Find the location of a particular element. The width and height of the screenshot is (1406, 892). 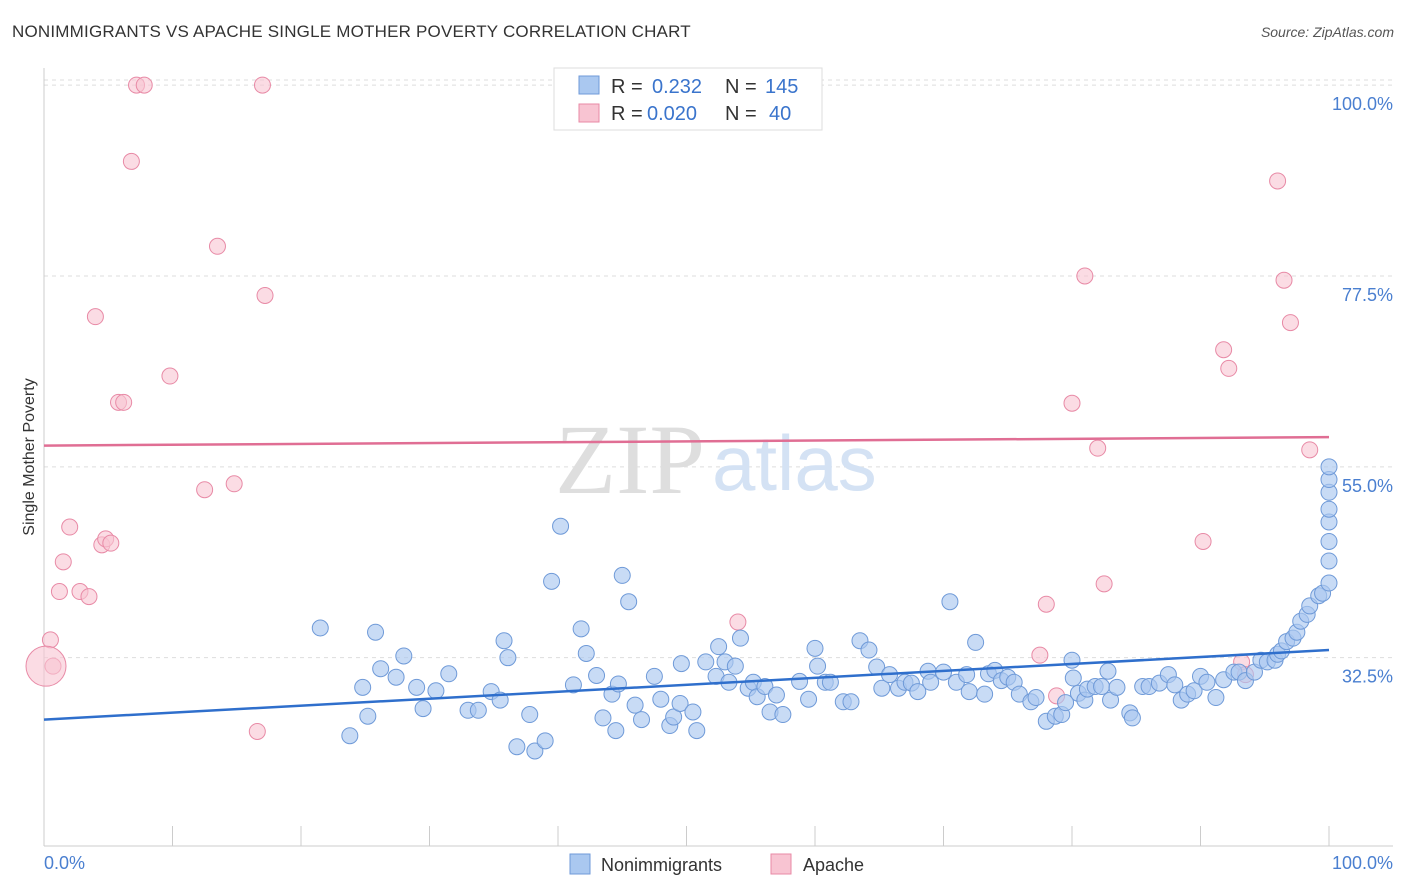

bottom-legend-nonimmigrants: Nonimmigrants is located at coordinates (661, 865).